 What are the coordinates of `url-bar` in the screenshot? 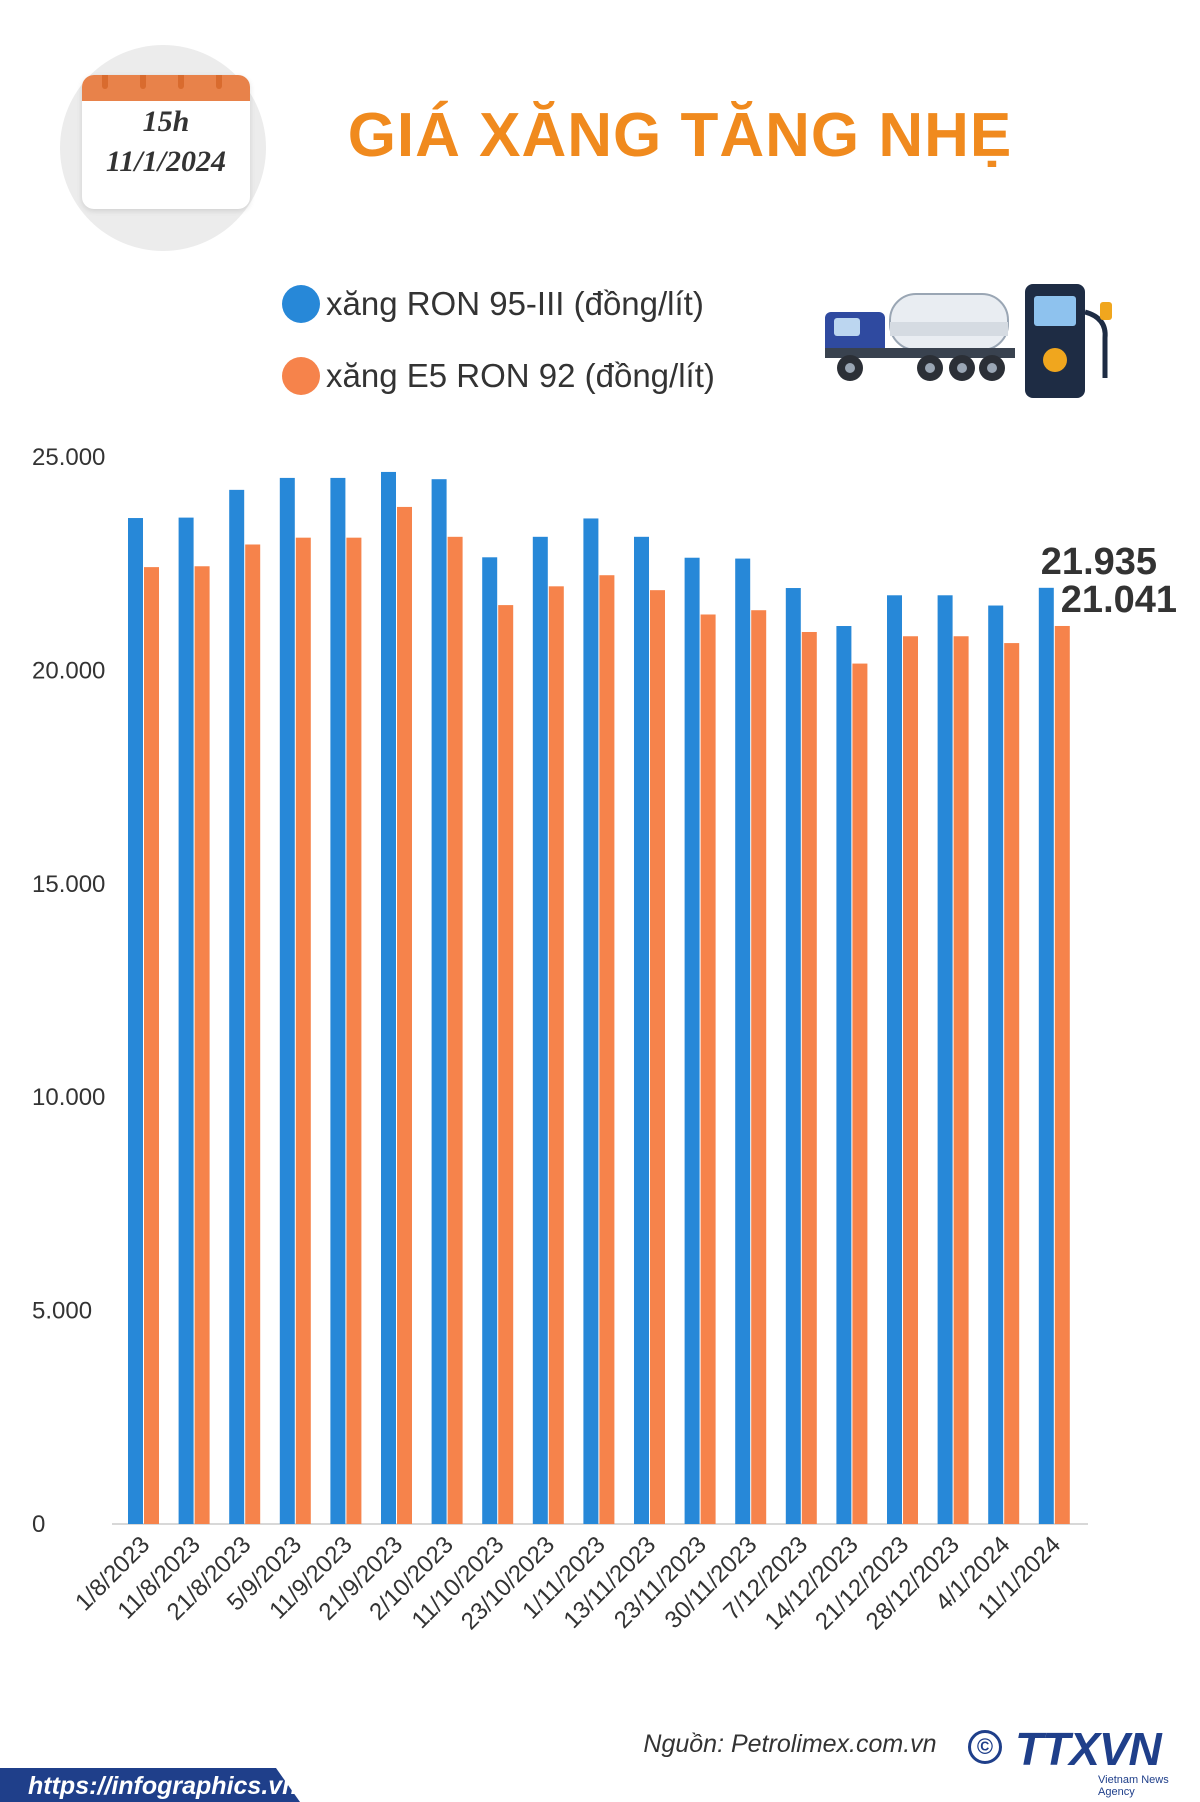 It's located at (150, 1785).